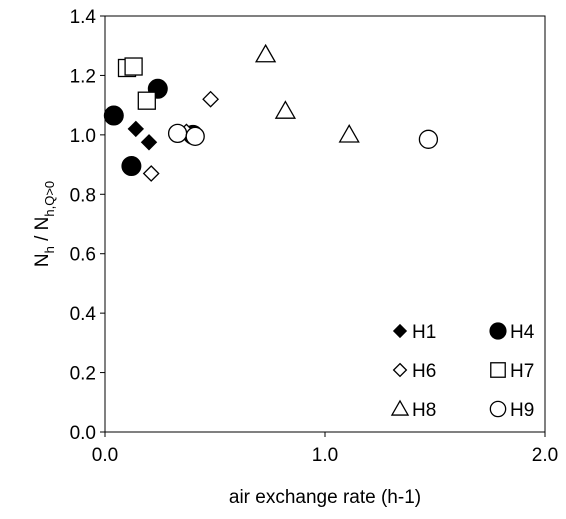 This screenshot has width=566, height=519. What do you see at coordinates (105, 455) in the screenshot?
I see `x-tick-label: 0.0` at bounding box center [105, 455].